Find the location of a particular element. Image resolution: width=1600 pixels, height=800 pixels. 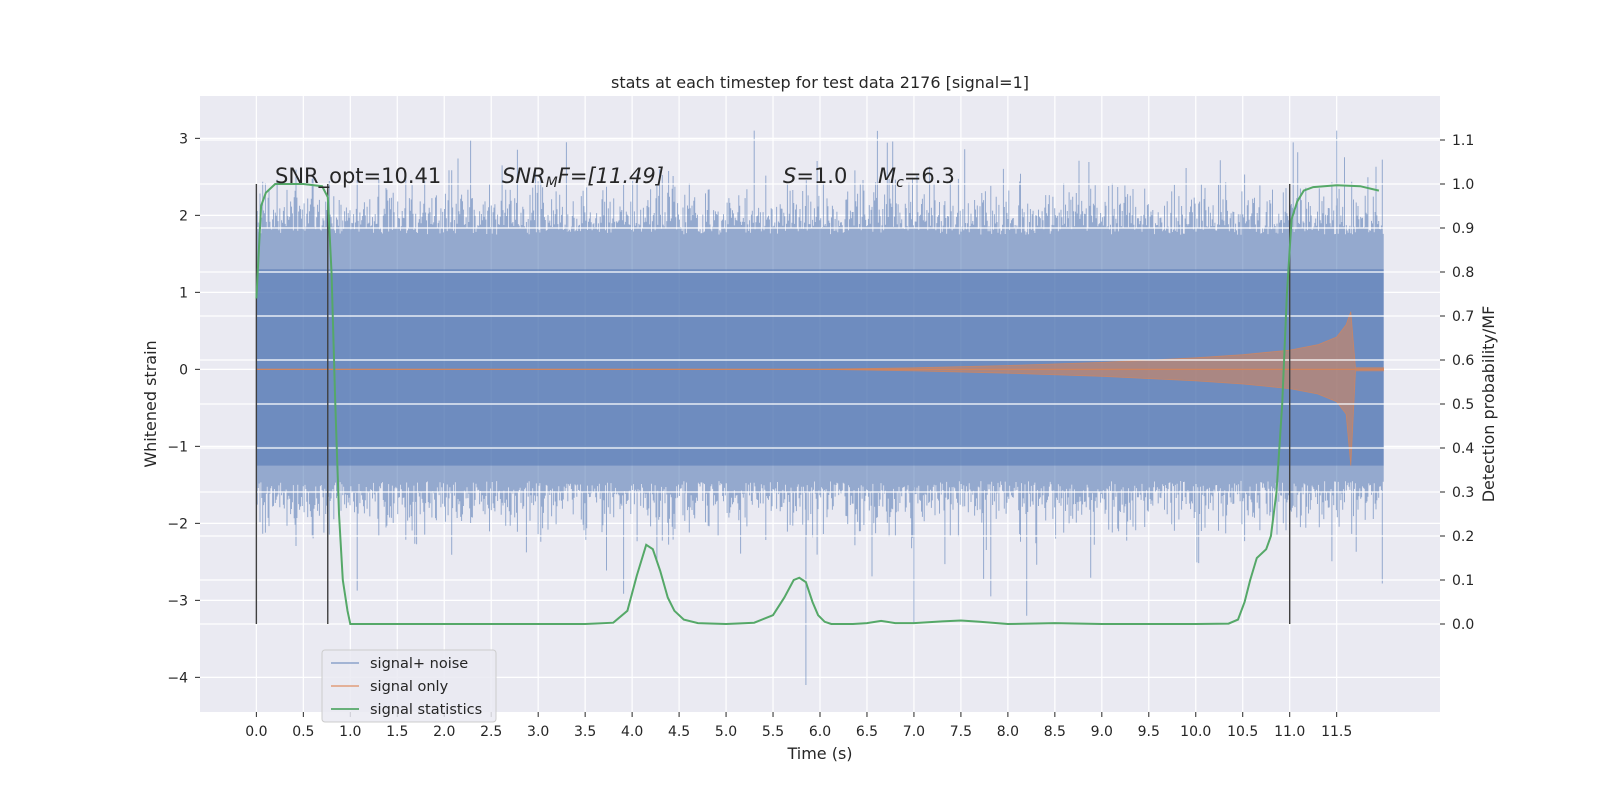

x-tick-label: 7.0 is located at coordinates (914, 732).